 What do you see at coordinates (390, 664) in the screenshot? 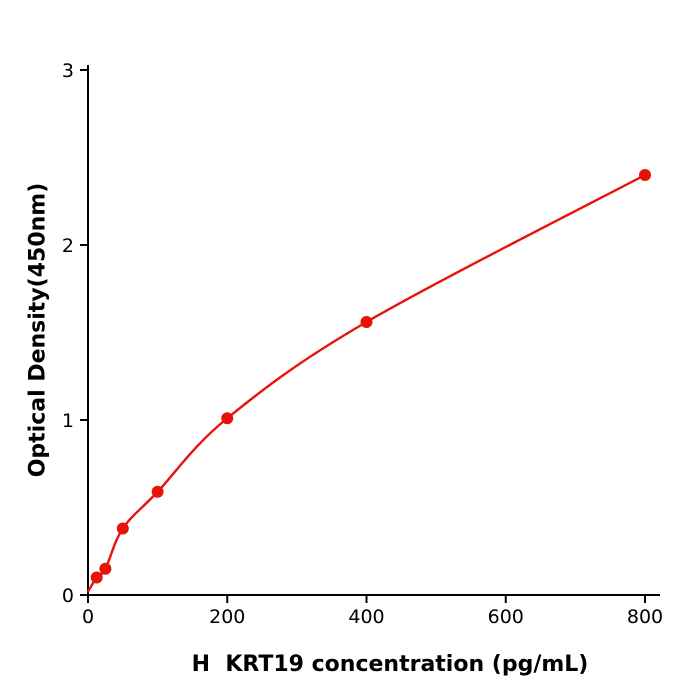
I see `x-axis-title: H KRT19 concentration (pg/mL)` at bounding box center [390, 664].